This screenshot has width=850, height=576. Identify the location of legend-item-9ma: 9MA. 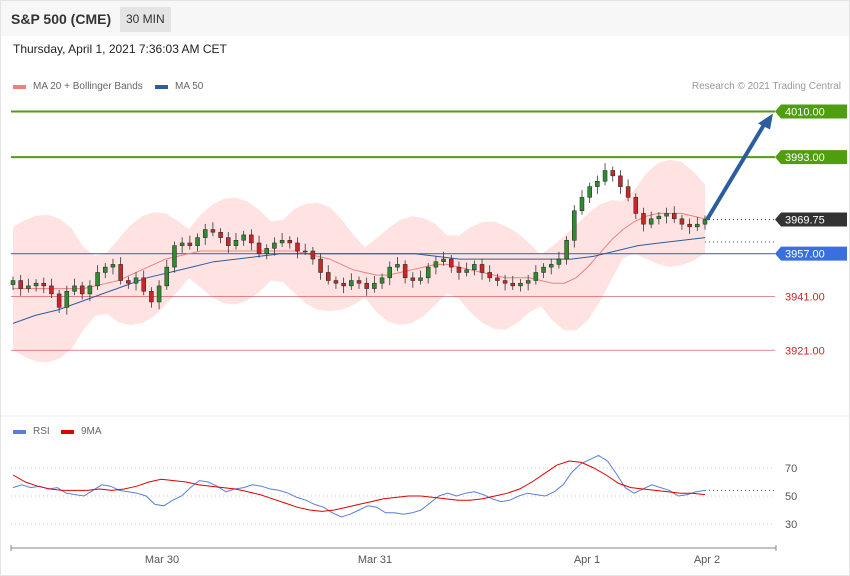
(81, 431).